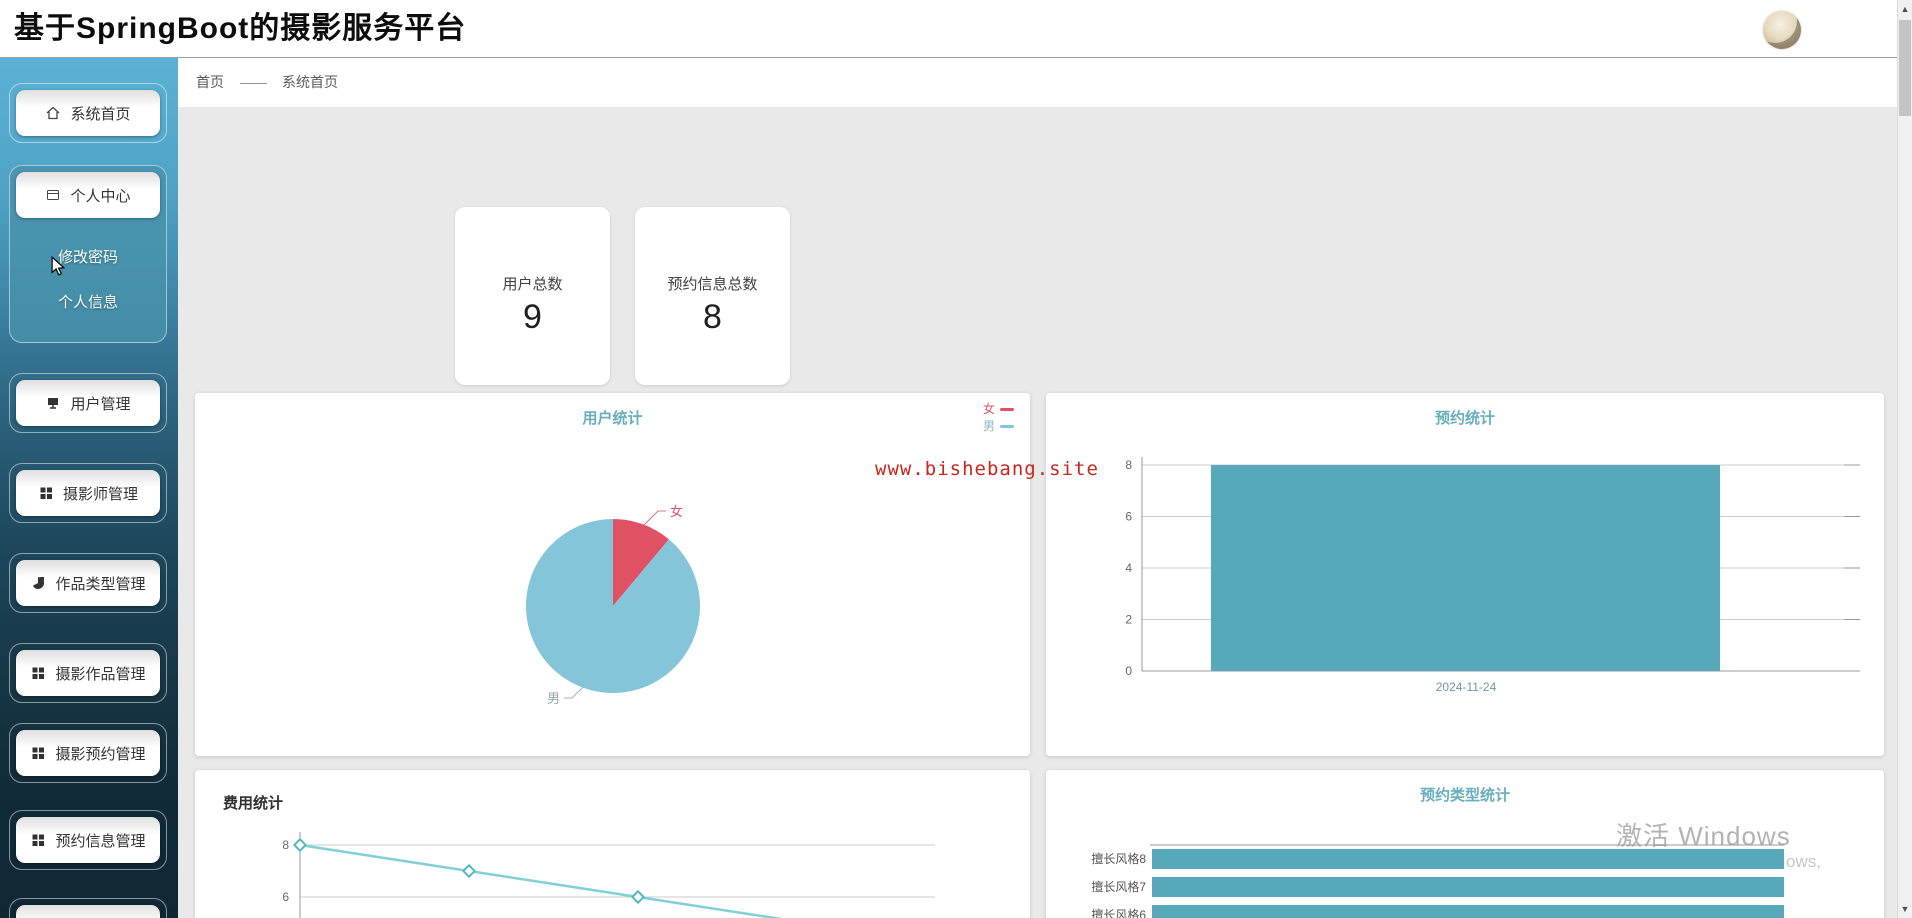  What do you see at coordinates (1118, 886) in the screenshot?
I see `svg-text: 擅长风格7` at bounding box center [1118, 886].